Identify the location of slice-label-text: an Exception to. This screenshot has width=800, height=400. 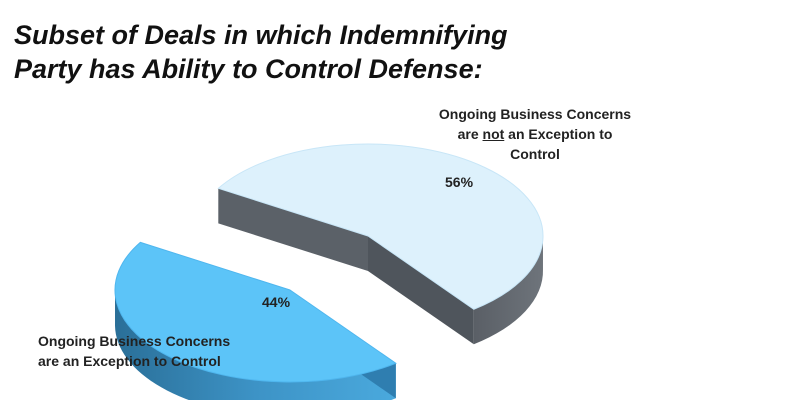
(558, 134).